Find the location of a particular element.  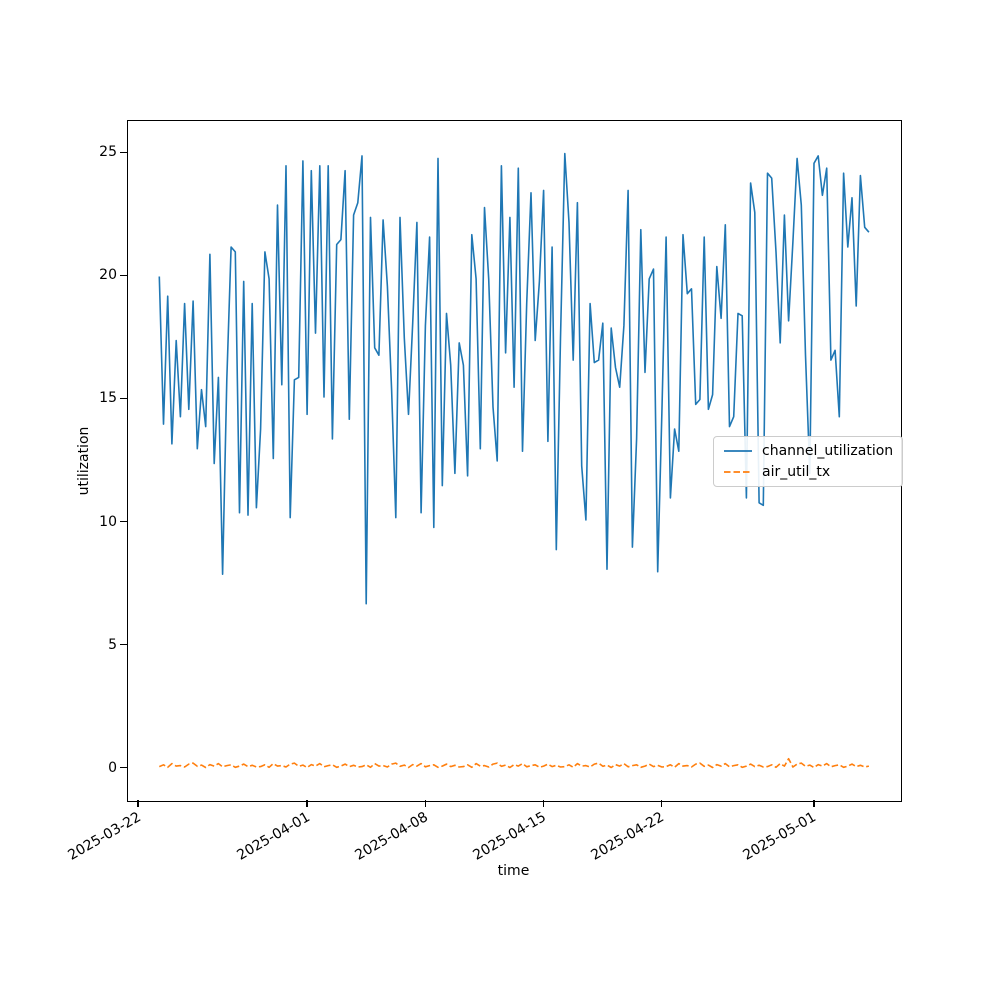

x-tick-label: 2025-04-01 is located at coordinates (273, 836).